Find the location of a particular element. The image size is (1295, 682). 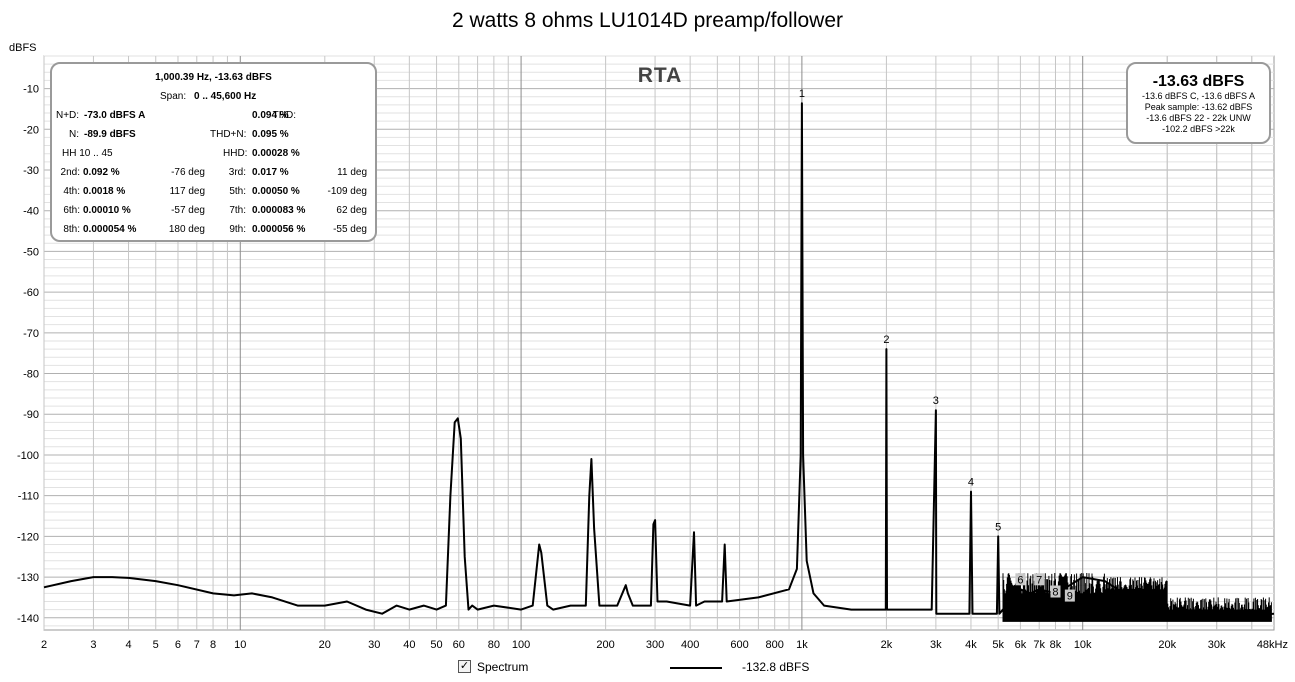

harmonic-marker-label: 9 is located at coordinates (1070, 597).